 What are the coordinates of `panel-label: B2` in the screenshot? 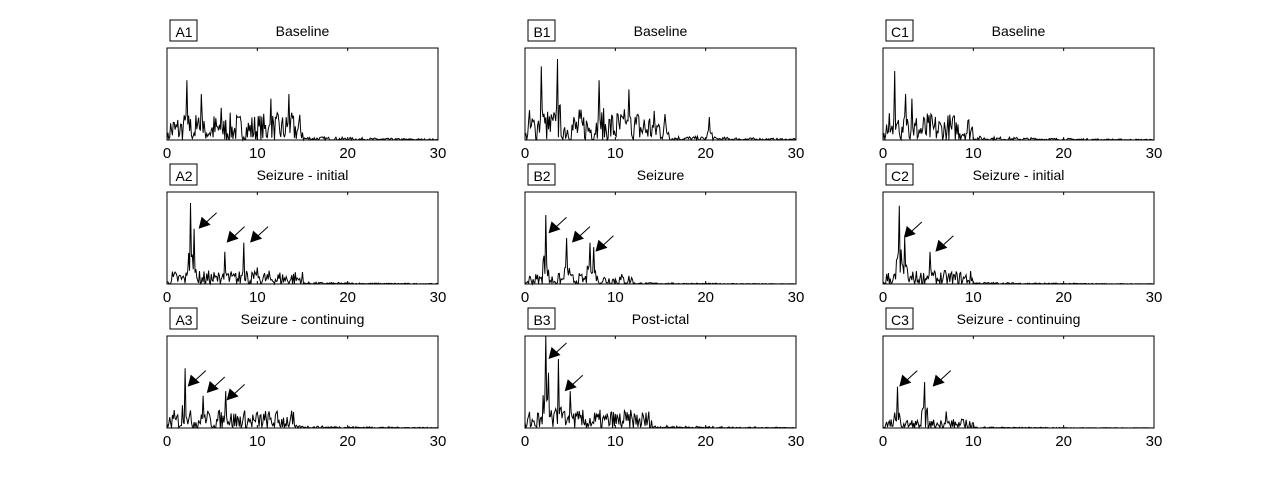 It's located at (541, 176).